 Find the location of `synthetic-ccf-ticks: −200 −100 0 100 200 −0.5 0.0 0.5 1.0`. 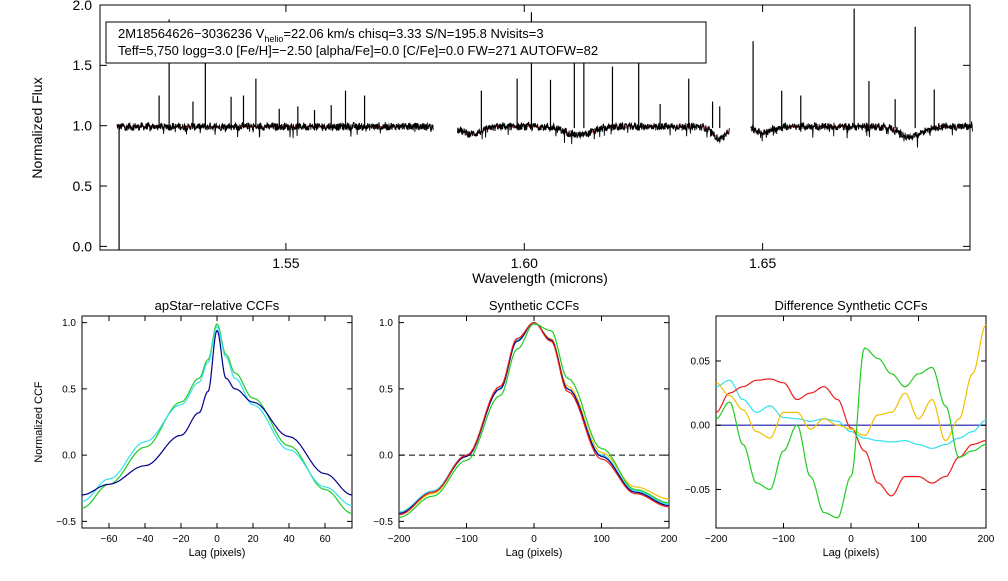

synthetic-ccf-ticks: −200 −100 0 100 200 −0.5 0.0 0.5 1.0 is located at coordinates (525, 430).